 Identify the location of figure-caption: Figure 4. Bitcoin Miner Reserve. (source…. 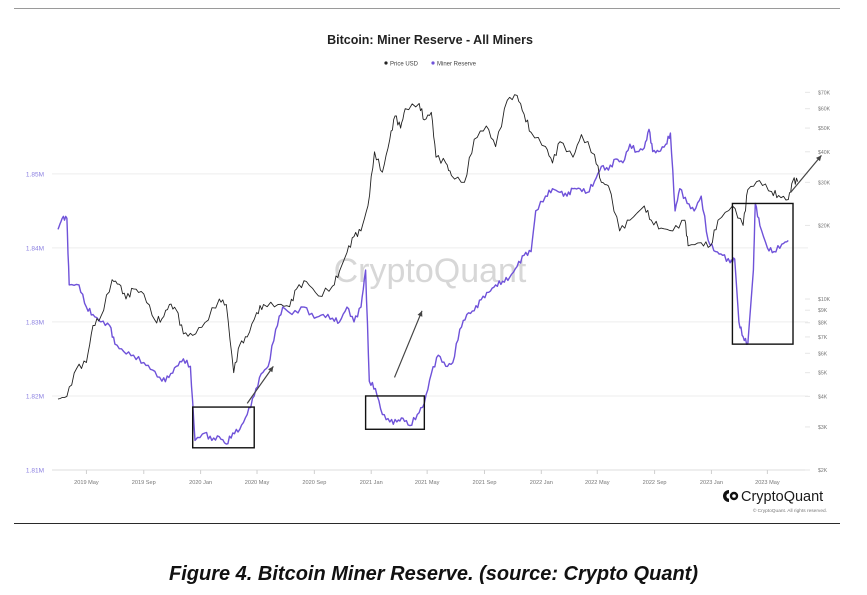
(433, 574).